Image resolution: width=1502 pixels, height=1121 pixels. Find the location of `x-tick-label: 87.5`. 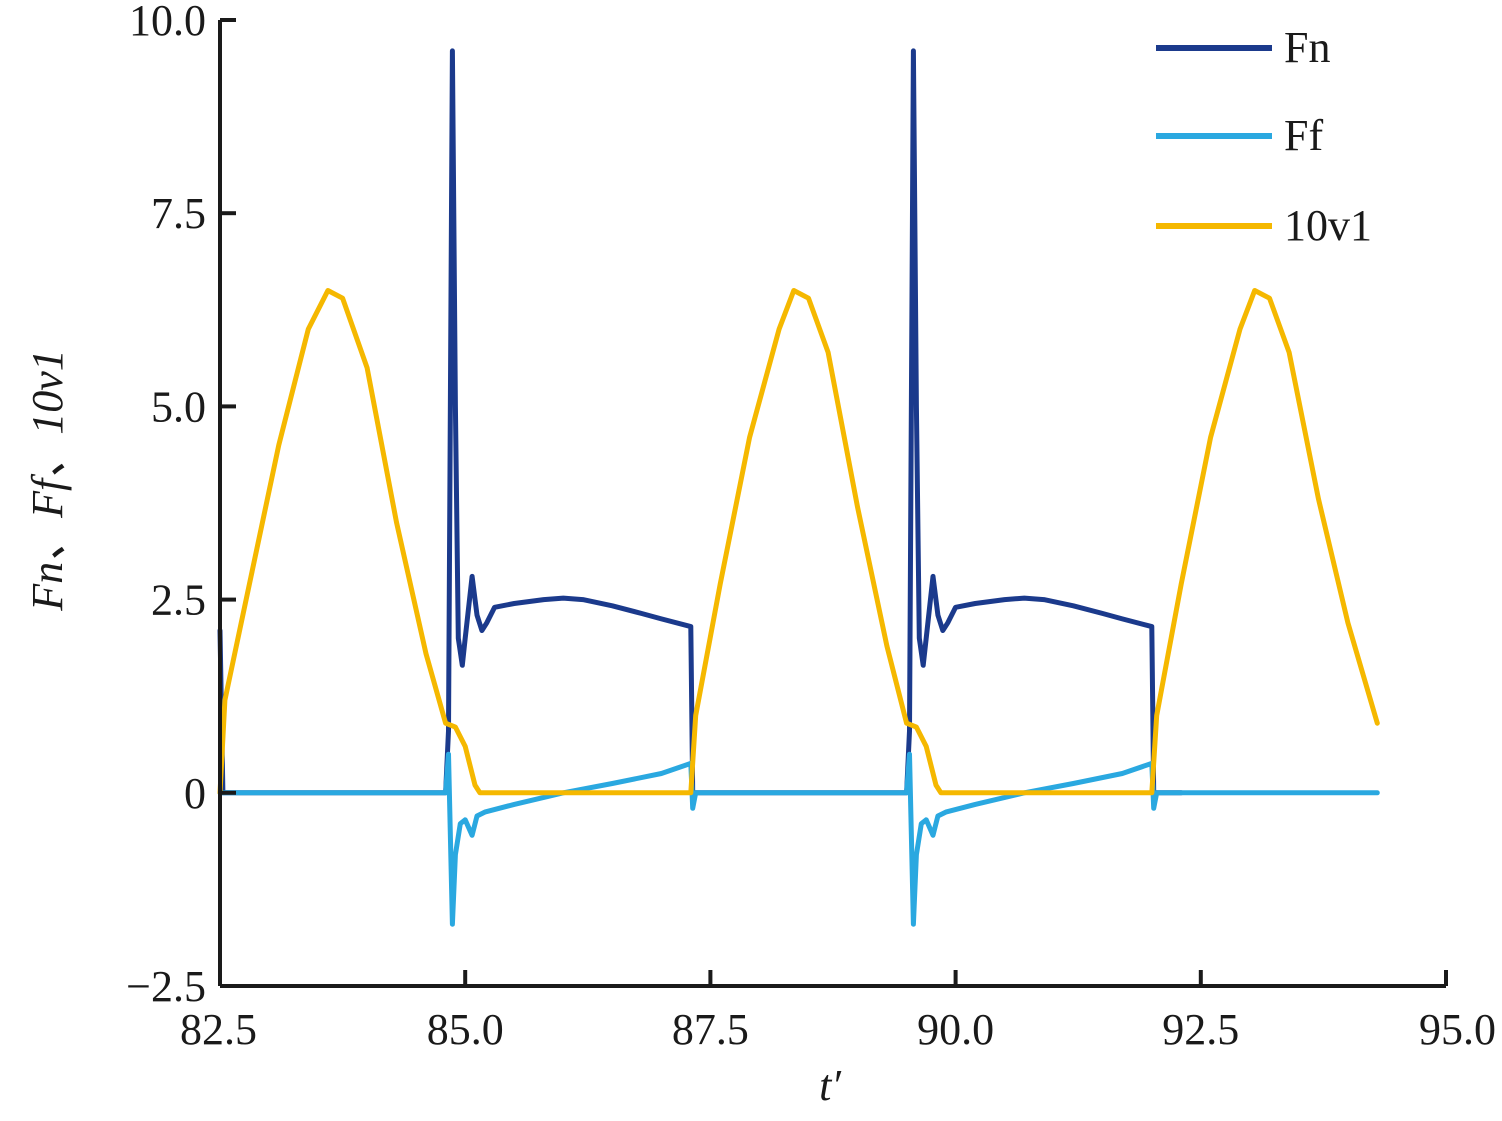

x-tick-label: 87.5 is located at coordinates (710, 1029).